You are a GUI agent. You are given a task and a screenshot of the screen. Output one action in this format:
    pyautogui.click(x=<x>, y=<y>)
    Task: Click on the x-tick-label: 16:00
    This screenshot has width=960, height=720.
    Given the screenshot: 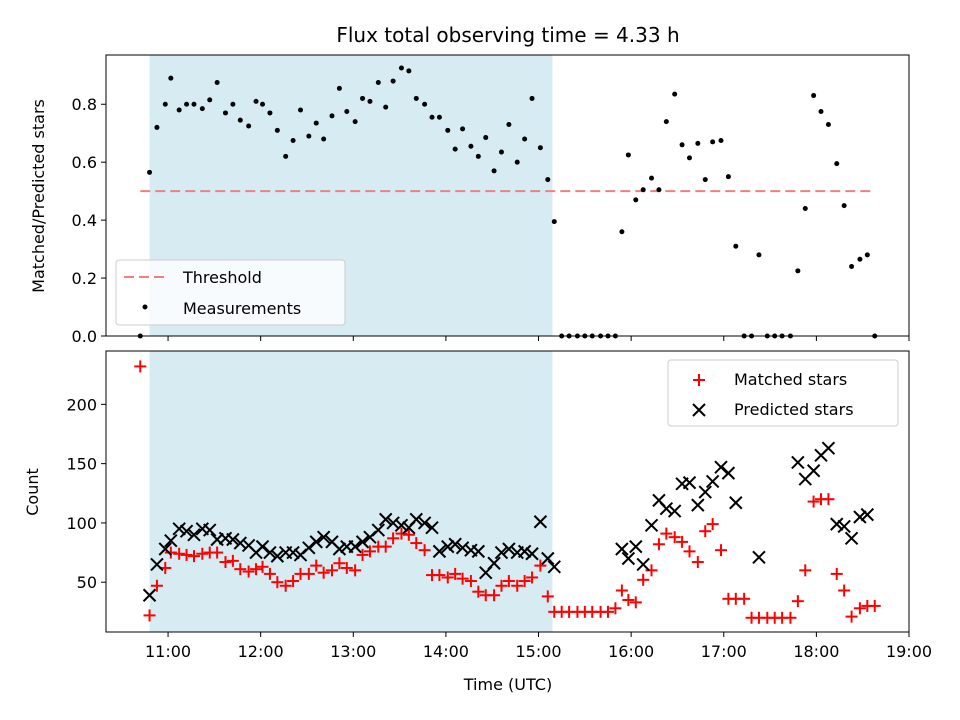 What is the action you would take?
    pyautogui.click(x=631, y=651)
    